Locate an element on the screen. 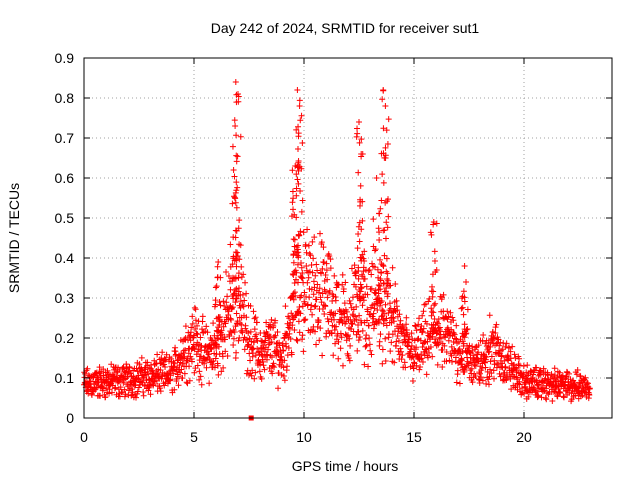 The image size is (640, 480). y-tick-label: 0.4 is located at coordinates (65, 258).